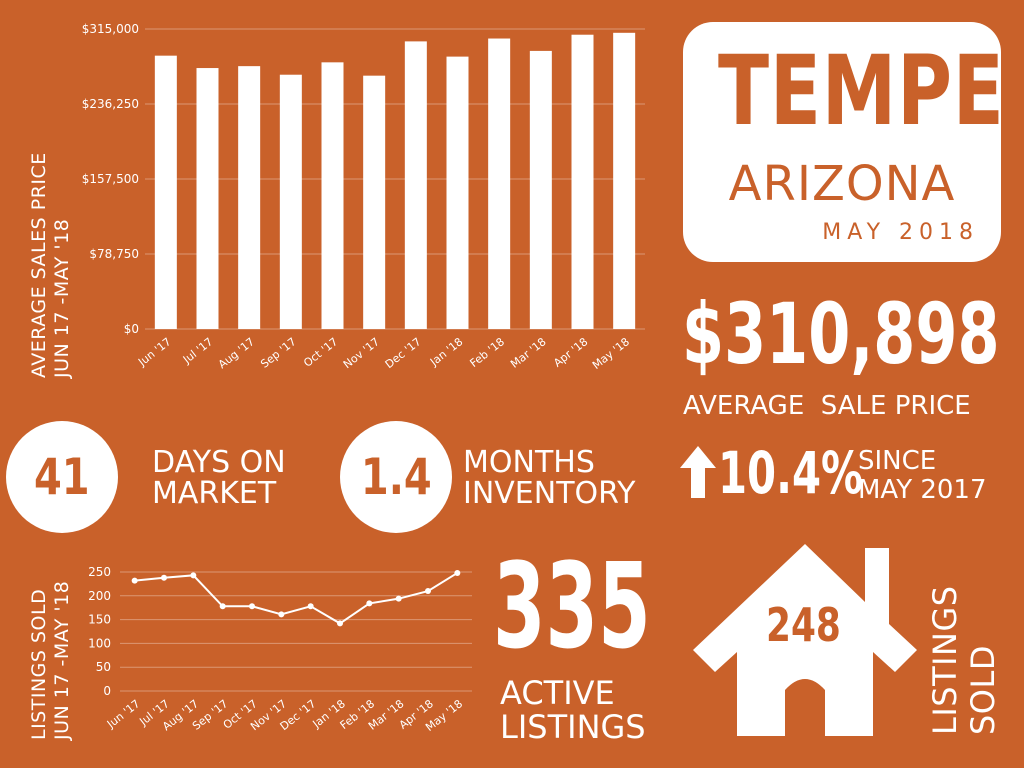 The width and height of the screenshot is (1024, 768). I want to click on bar-chart-ytick-label: $0, so click(131, 329).